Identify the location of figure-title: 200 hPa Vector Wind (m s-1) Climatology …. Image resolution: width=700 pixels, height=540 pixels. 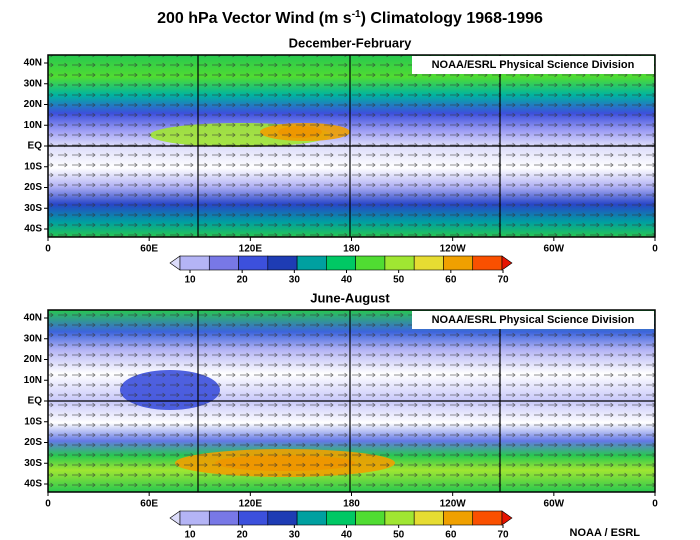
(350, 18).